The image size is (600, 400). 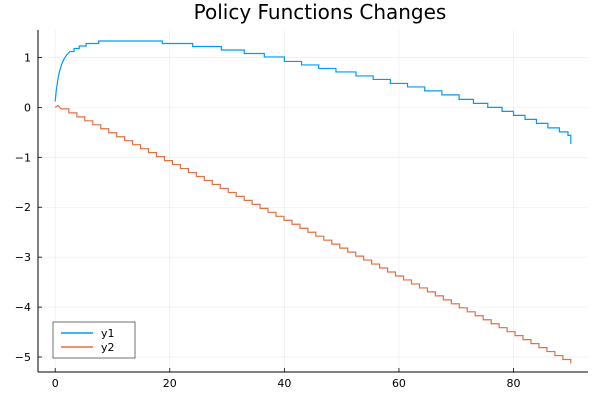 I want to click on legend-label-y1: y1, so click(x=108, y=333).